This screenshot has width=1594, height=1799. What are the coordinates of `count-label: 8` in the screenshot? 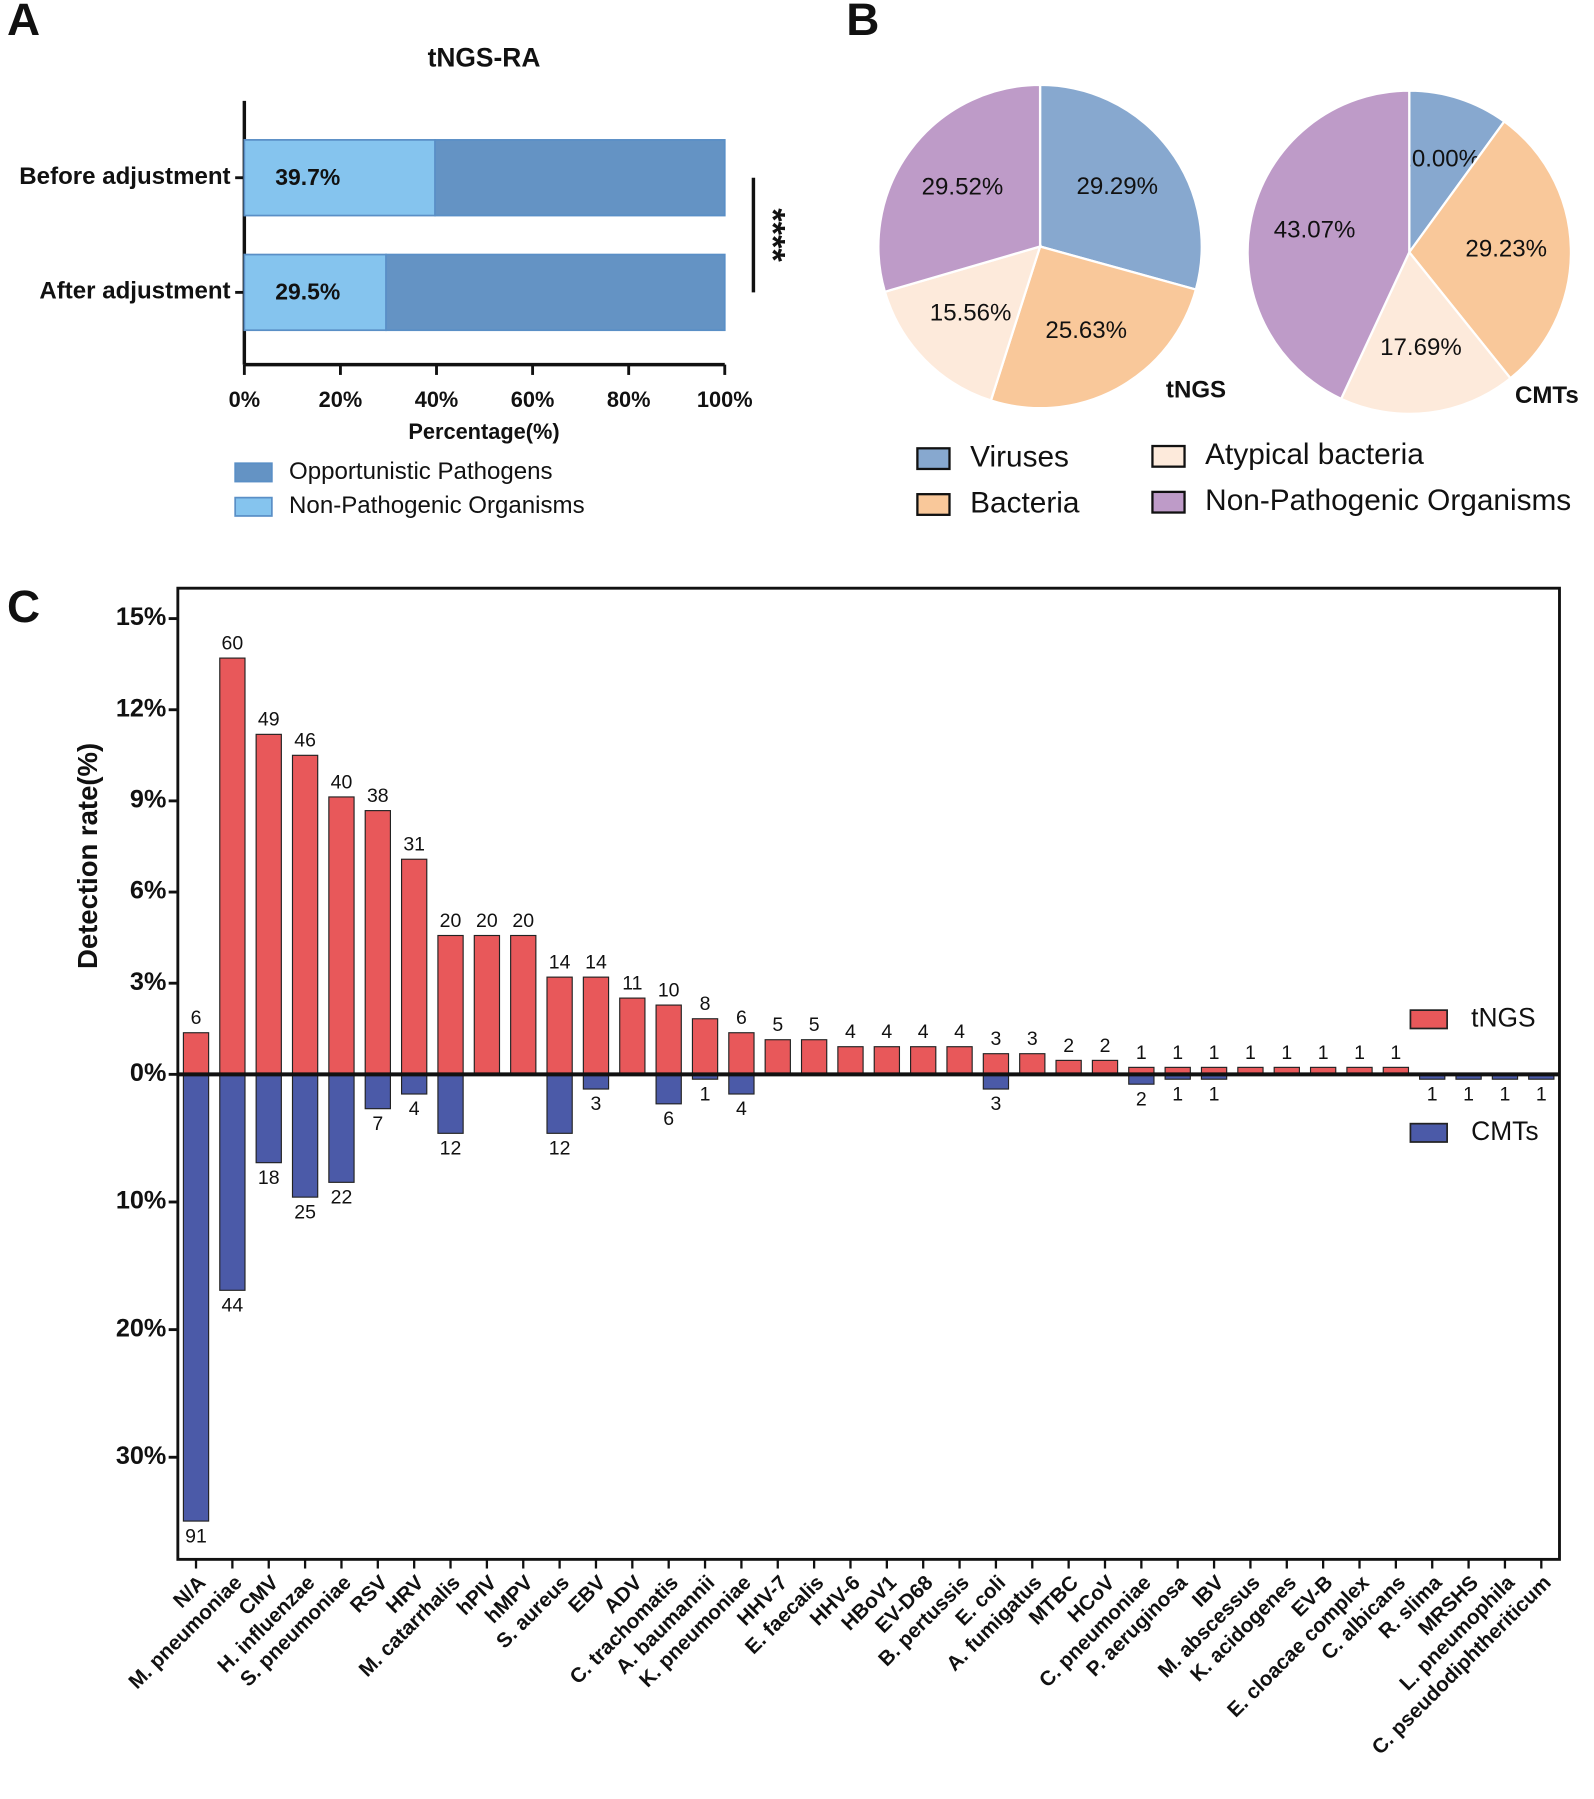 It's located at (705, 1004).